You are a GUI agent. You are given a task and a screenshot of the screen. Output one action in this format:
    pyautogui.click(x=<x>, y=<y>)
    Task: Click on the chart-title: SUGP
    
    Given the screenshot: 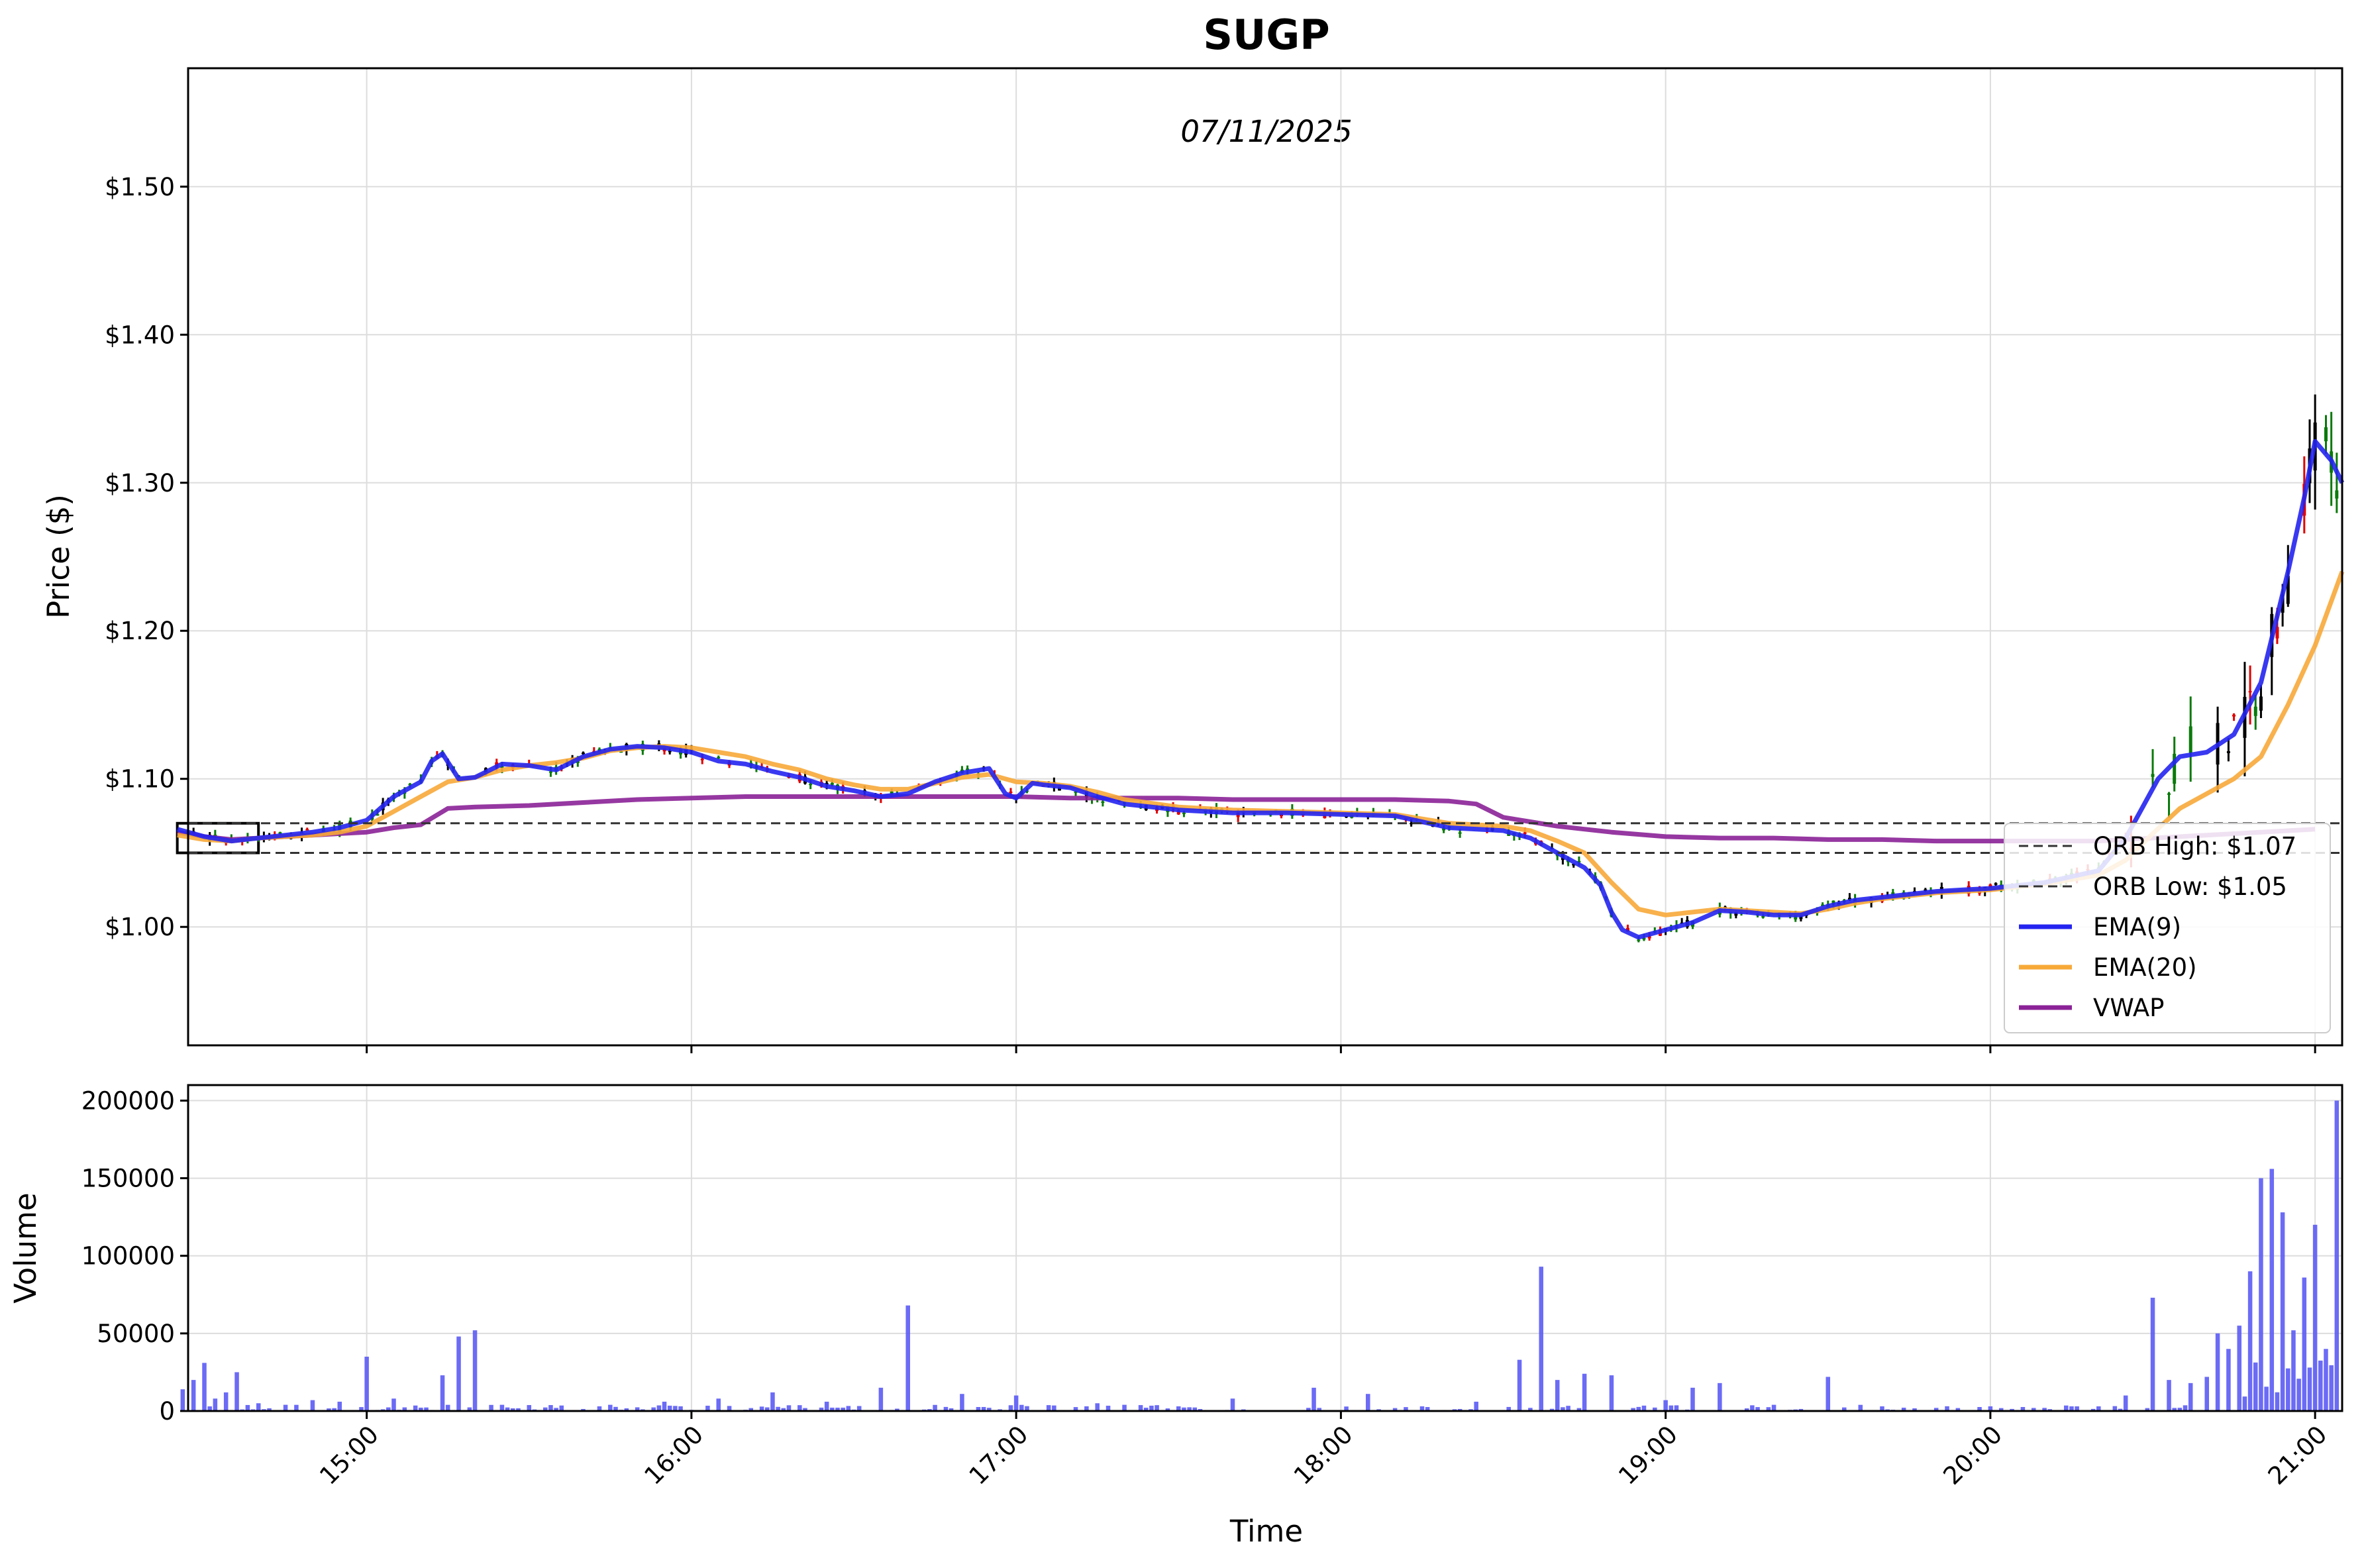 What is the action you would take?
    pyautogui.click(x=1266, y=35)
    